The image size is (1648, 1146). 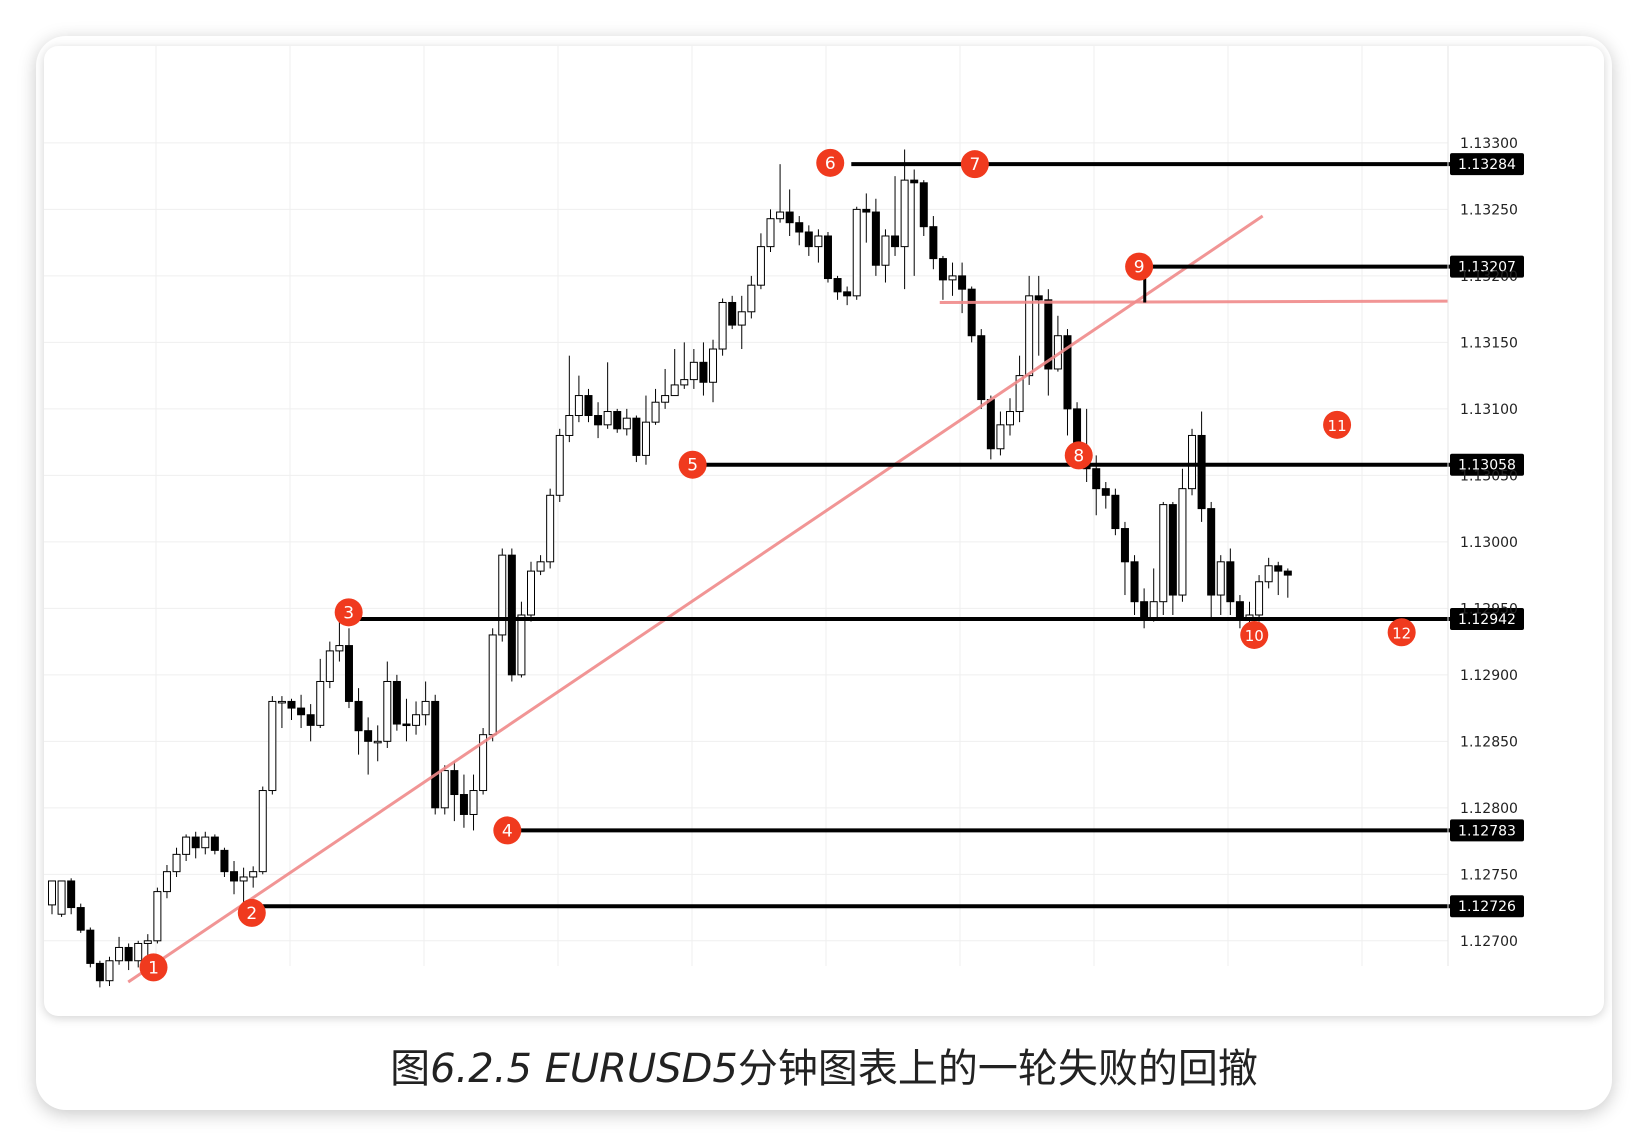 What do you see at coordinates (1489, 410) in the screenshot?
I see `y-tick-label: 1.13100` at bounding box center [1489, 410].